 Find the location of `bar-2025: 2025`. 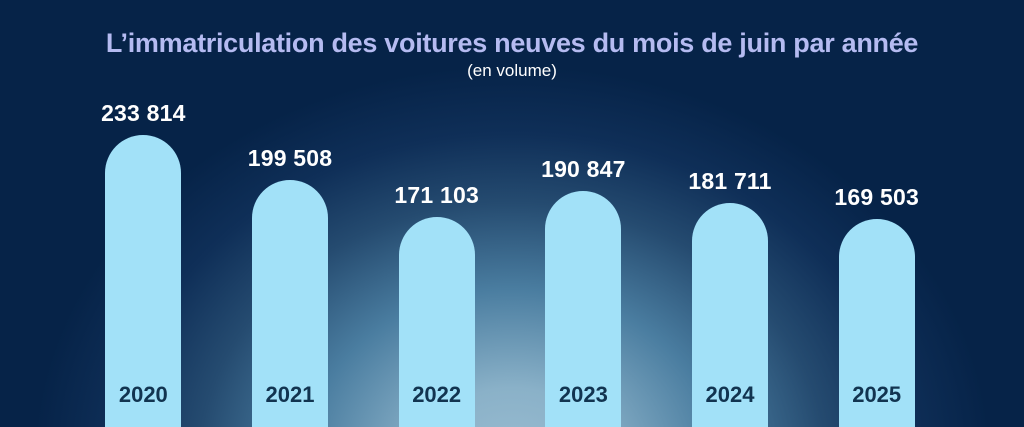

bar-2025: 2025 is located at coordinates (876, 323).